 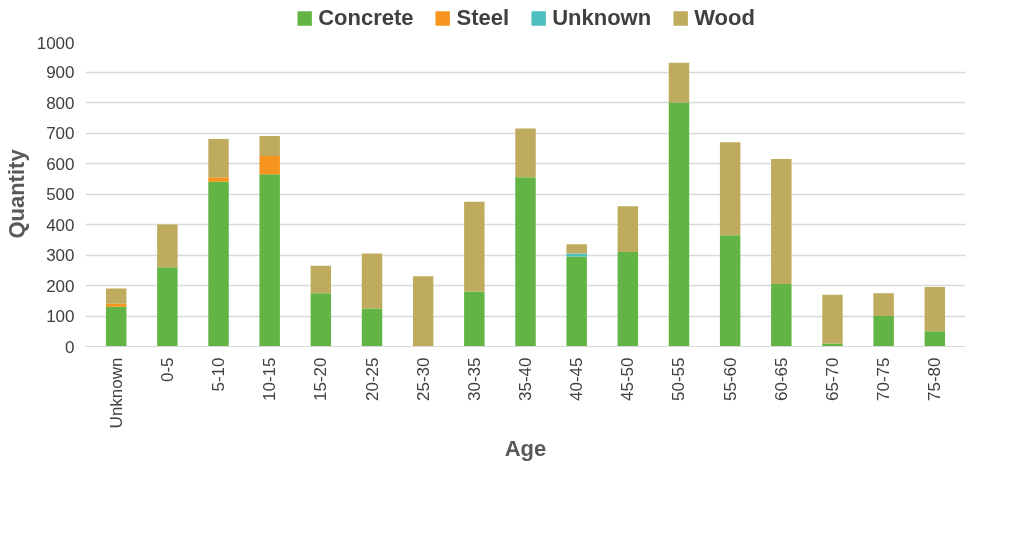 What do you see at coordinates (55, 43) in the screenshot?
I see `y-tick-label: 1000` at bounding box center [55, 43].